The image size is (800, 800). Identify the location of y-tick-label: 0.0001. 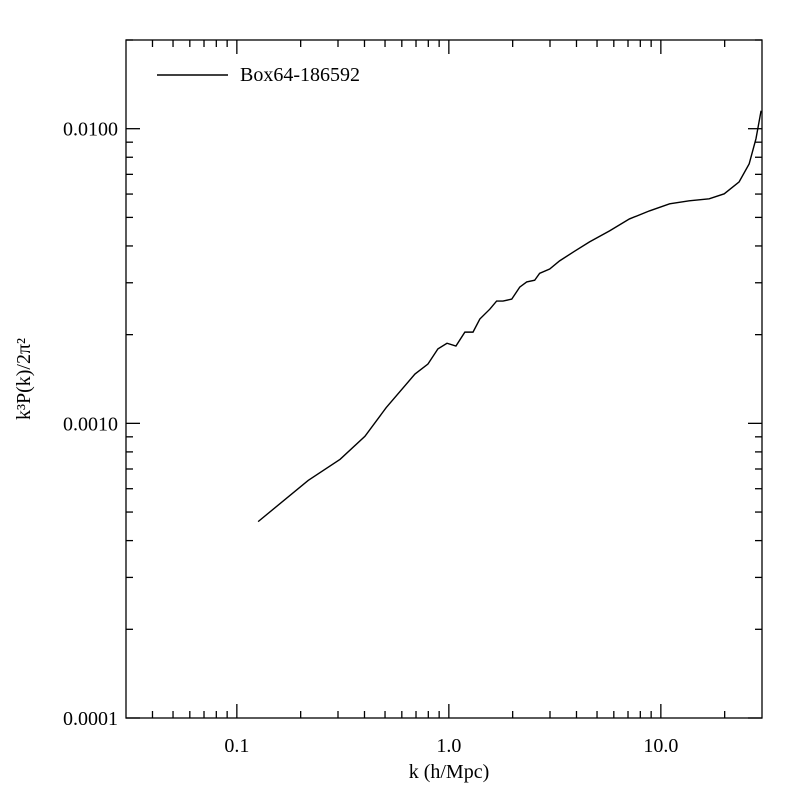
(90, 719).